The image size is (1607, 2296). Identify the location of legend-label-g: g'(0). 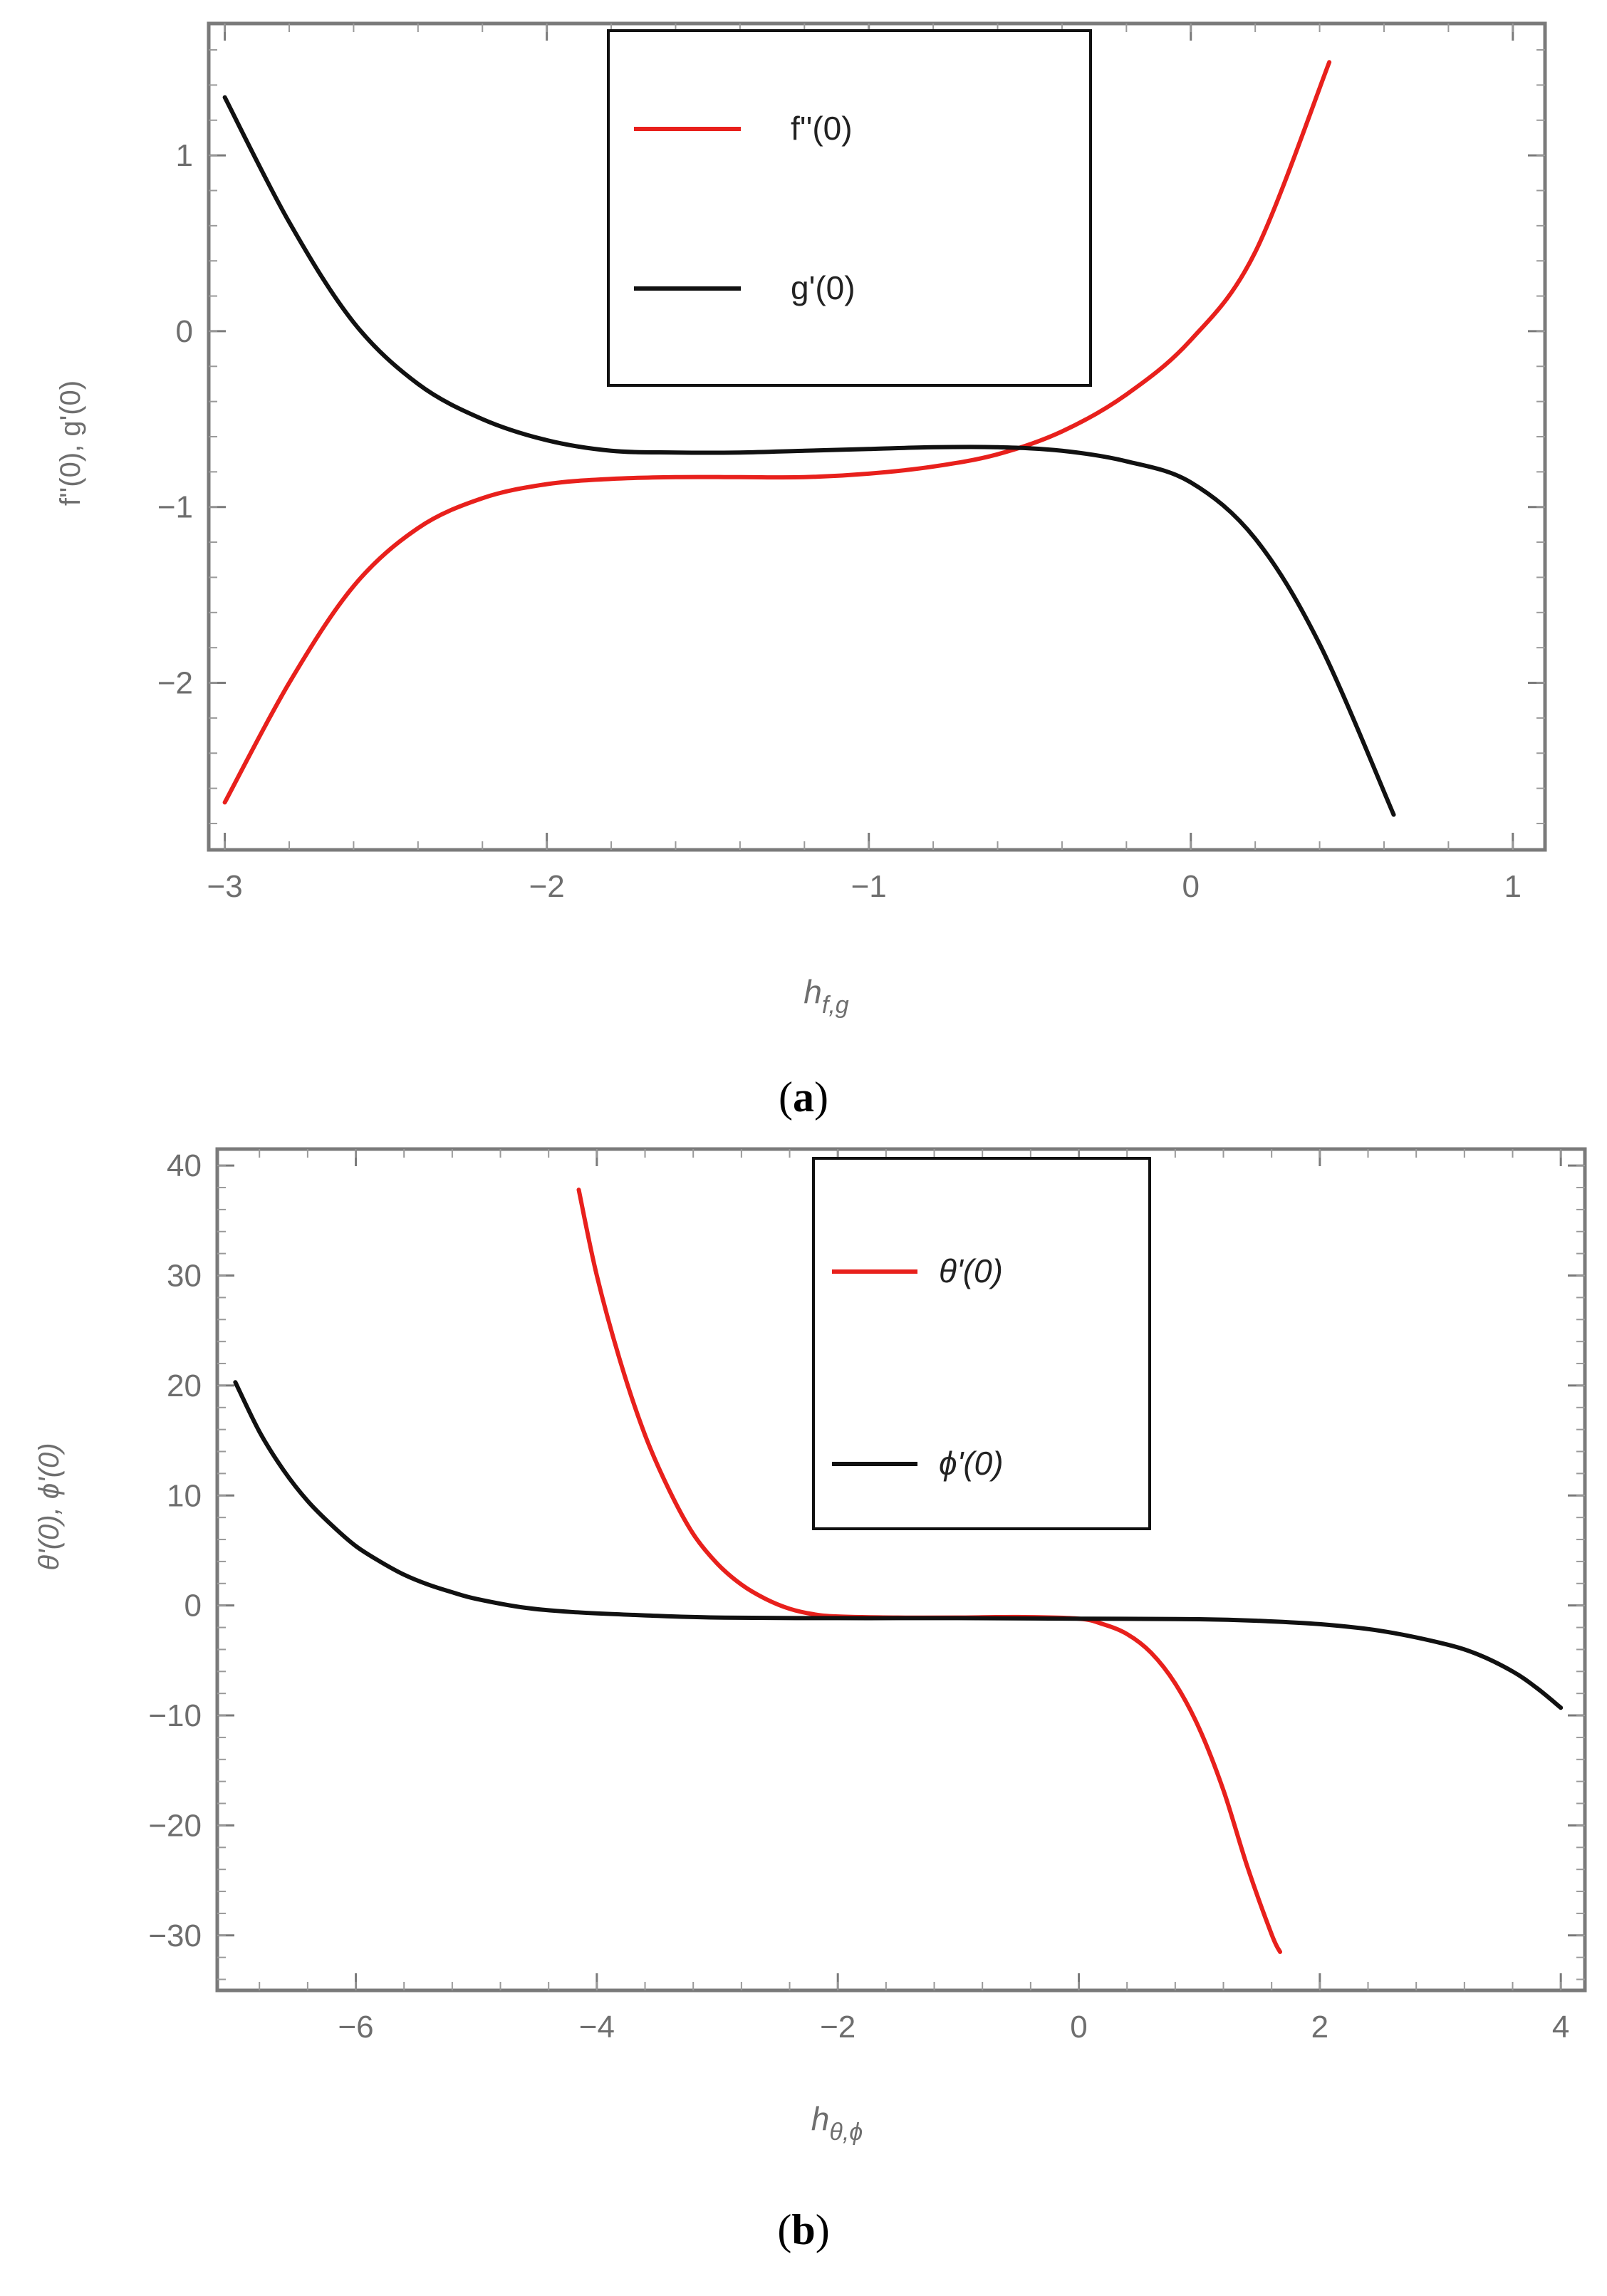
(823, 287).